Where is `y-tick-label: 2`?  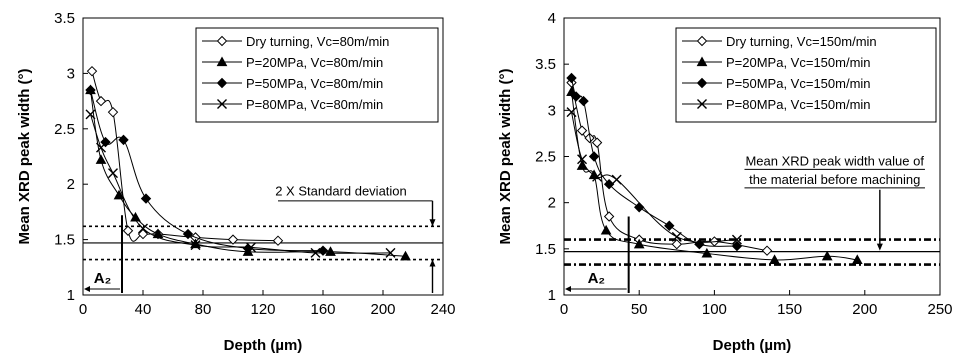 y-tick-label: 2 is located at coordinates (71, 184).